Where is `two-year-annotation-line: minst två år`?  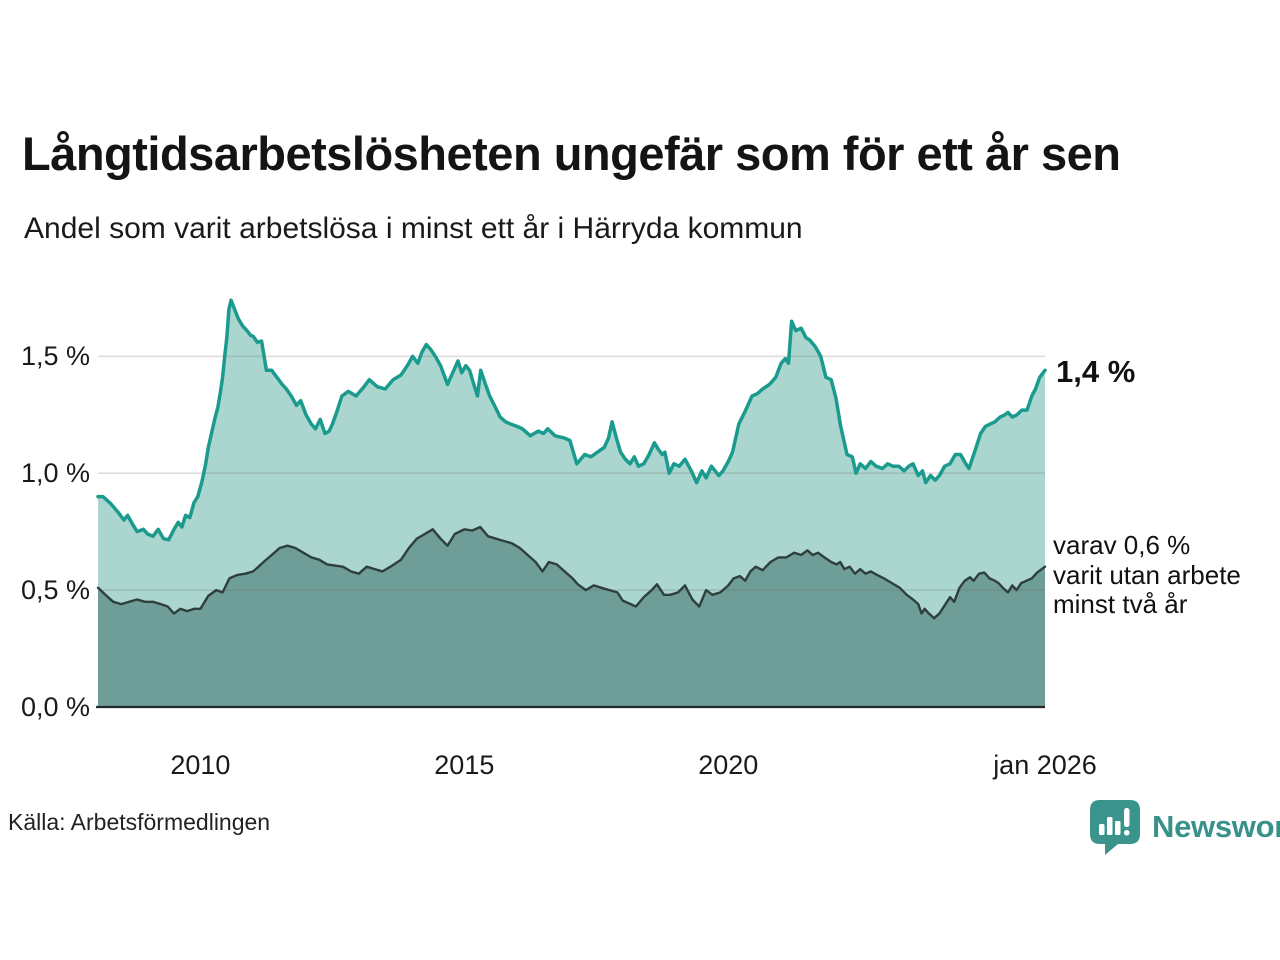
two-year-annotation-line: minst två år is located at coordinates (1120, 604).